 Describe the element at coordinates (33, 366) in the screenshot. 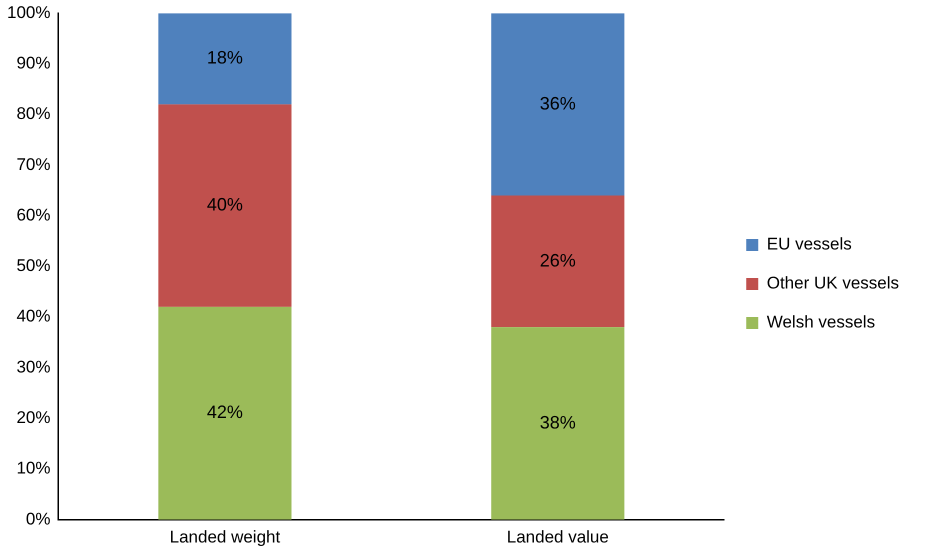

I see `y-tick-label: 30%` at that location.